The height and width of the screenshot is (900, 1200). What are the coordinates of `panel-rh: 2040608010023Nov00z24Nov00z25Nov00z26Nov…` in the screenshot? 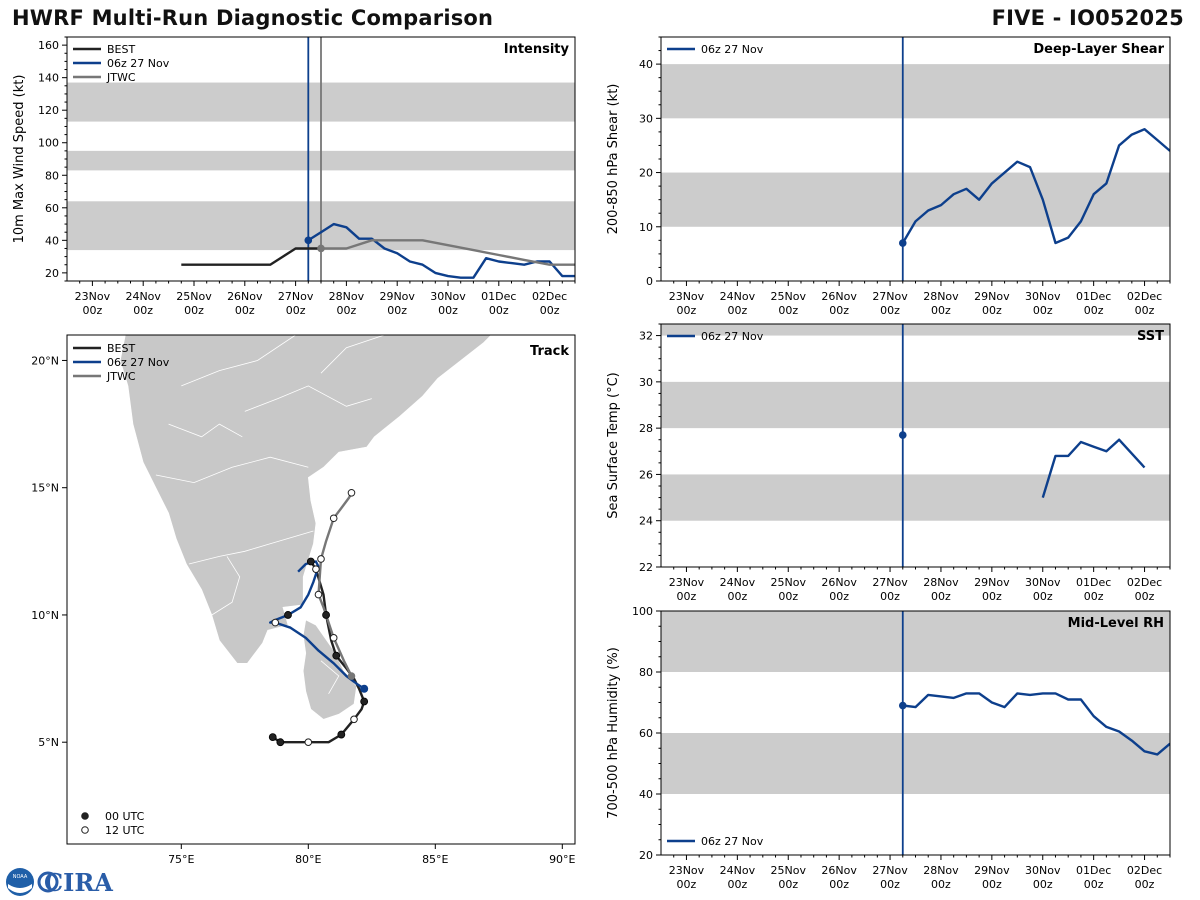 It's located at (888, 748).